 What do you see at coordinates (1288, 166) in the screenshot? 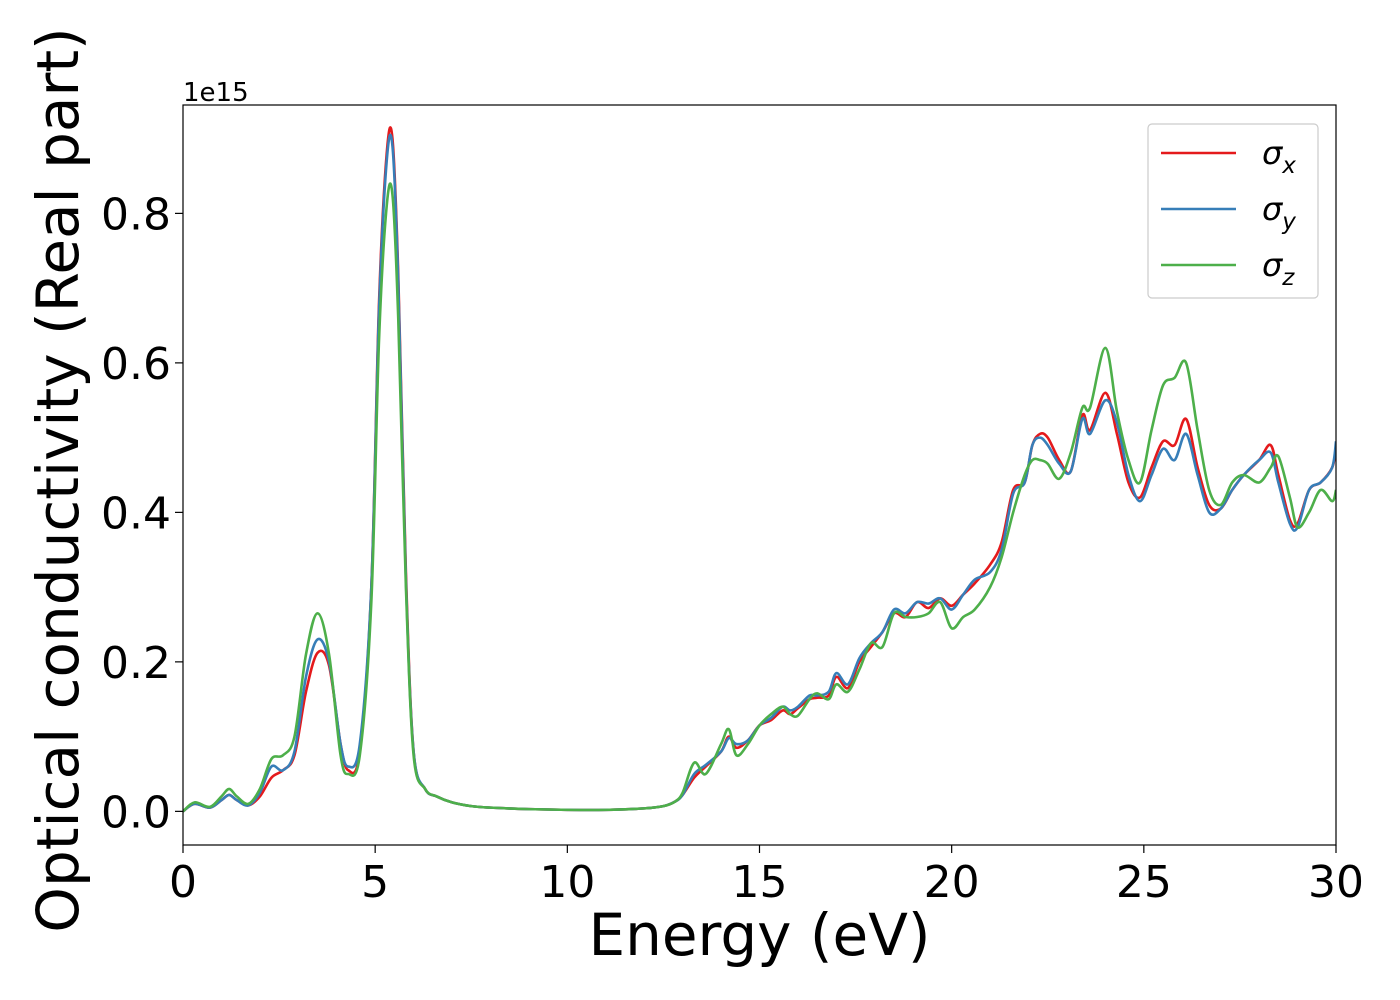
I see `legend-label-subscript: x` at bounding box center [1288, 166].